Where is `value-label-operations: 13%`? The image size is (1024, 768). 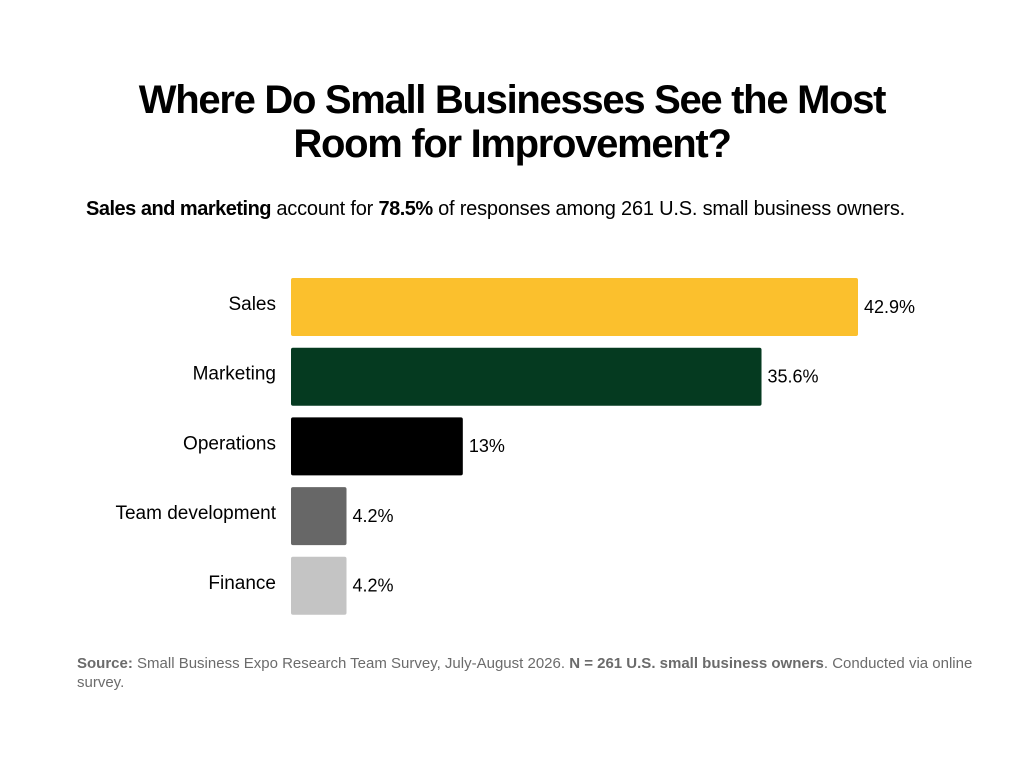
value-label-operations: 13% is located at coordinates (487, 446).